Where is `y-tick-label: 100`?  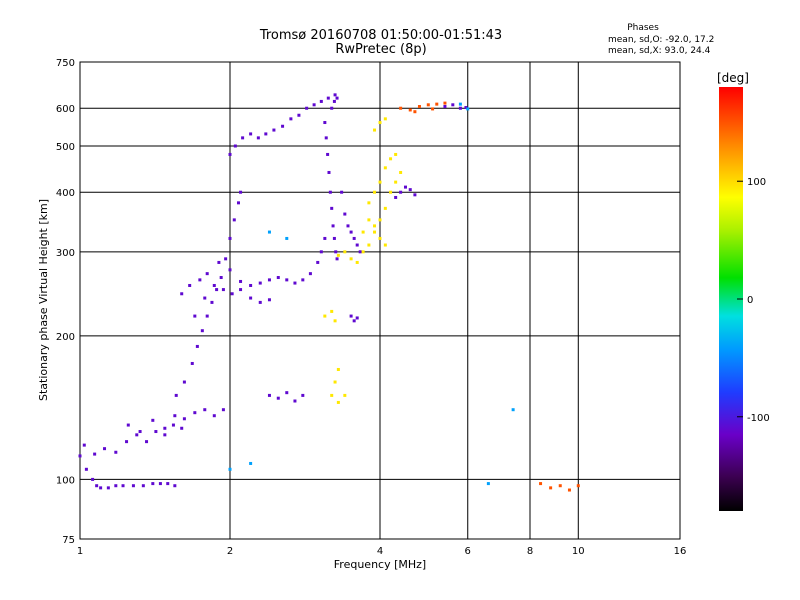 y-tick-label: 100 is located at coordinates (65, 480).